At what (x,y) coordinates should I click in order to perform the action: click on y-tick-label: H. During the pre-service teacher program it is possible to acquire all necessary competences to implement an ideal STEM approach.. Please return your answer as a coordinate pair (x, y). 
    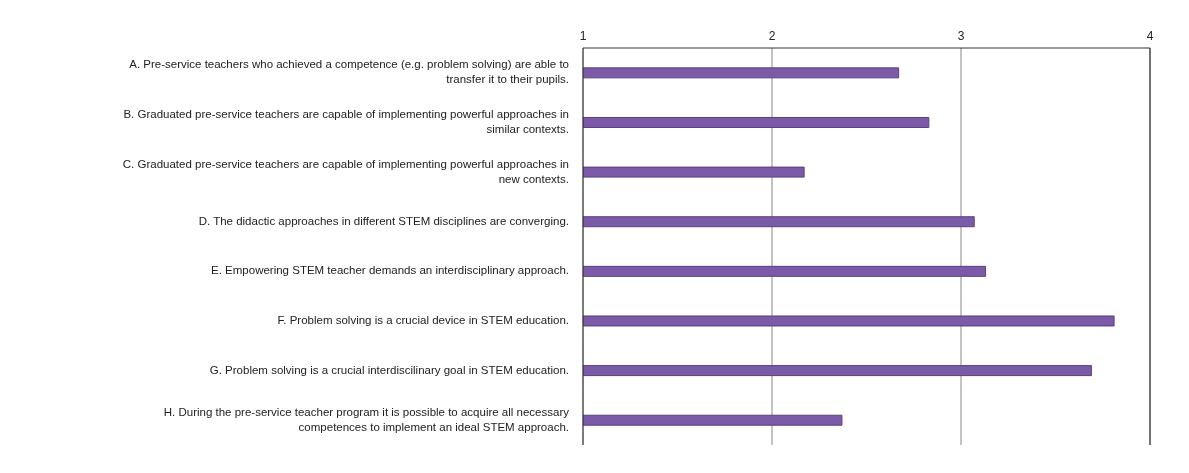
    Looking at the image, I should click on (366, 419).